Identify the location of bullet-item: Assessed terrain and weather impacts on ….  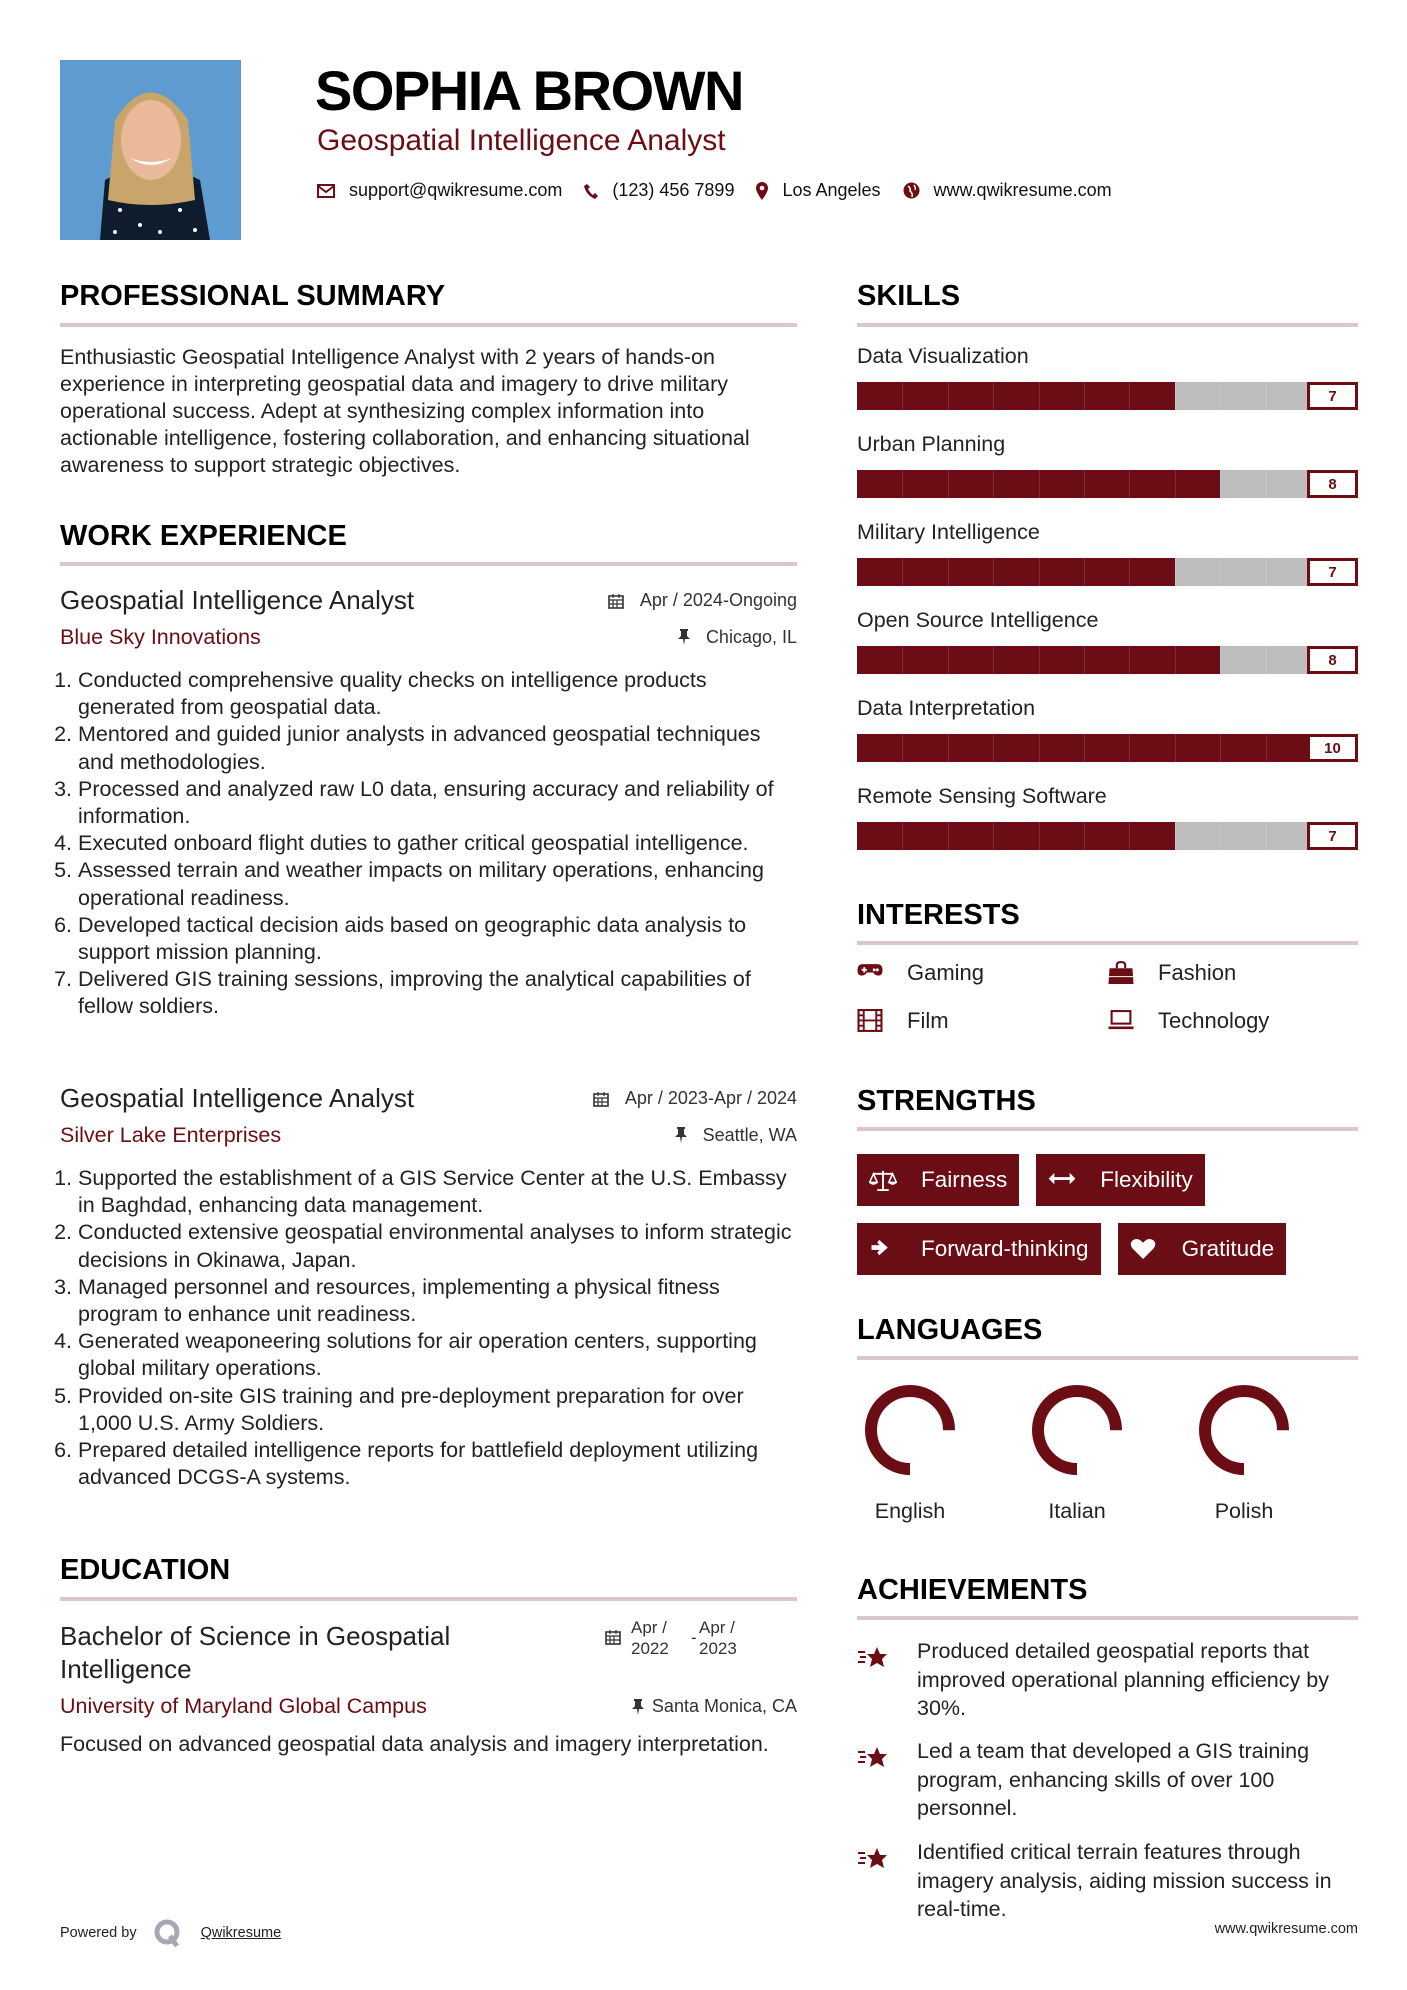
(437, 884).